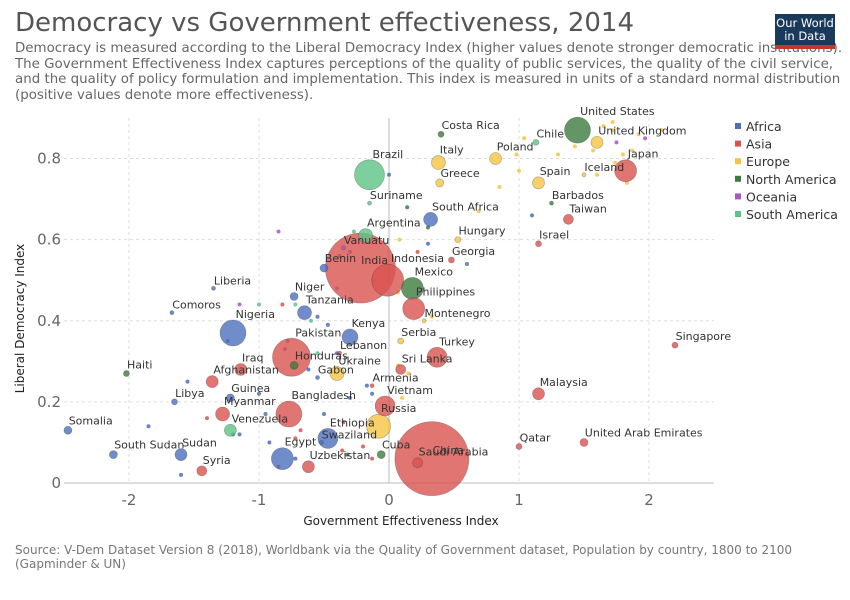  I want to click on point-label: Swaziland, so click(349, 434).